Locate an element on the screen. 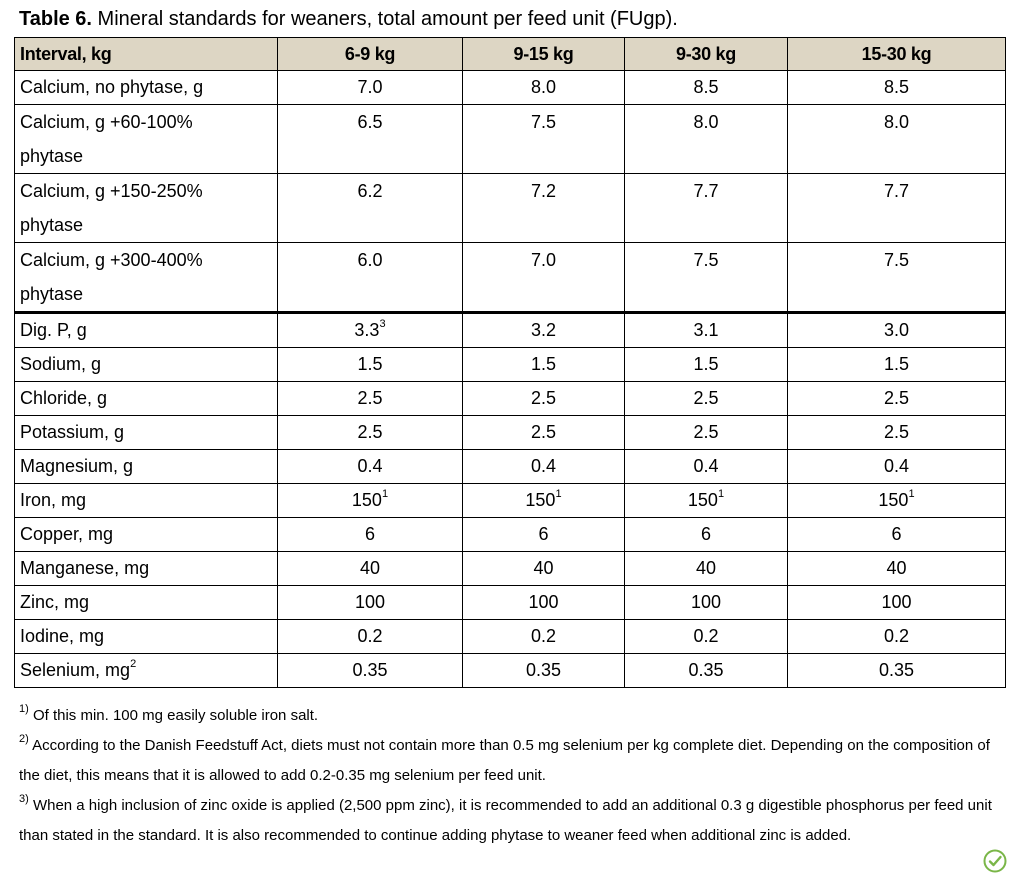 The image size is (1014, 881). row-label-line1: Calcium, g +60-100% is located at coordinates (106, 122).